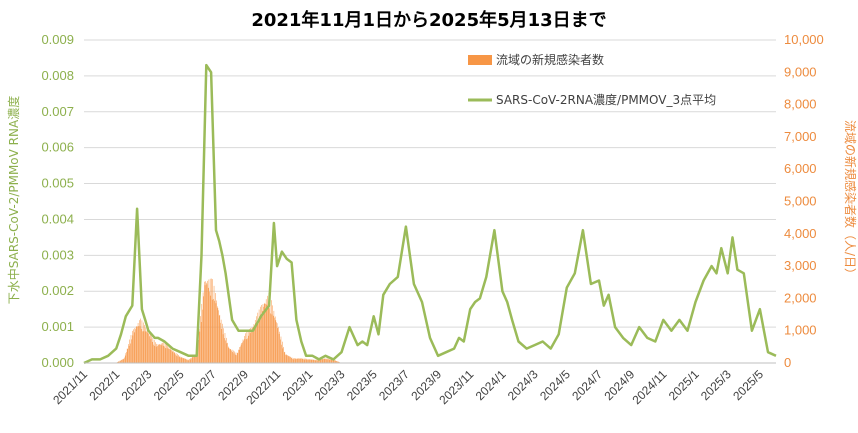 Image resolution: width=858 pixels, height=433 pixels. Describe the element at coordinates (550, 59) in the screenshot. I see `legend-label-bar: 流域の新規感染者数` at that location.